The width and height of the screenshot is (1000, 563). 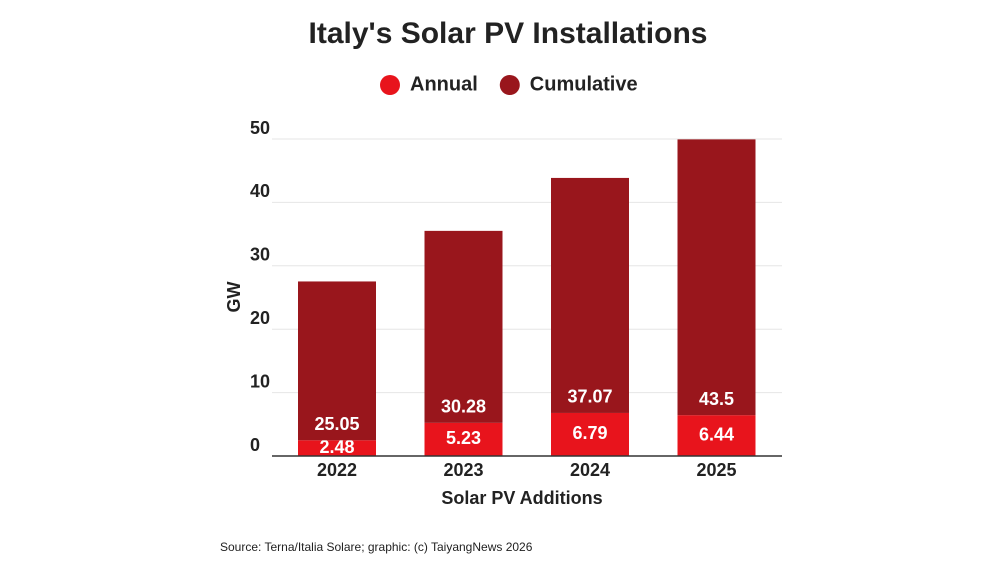 I want to click on y-tick-label: 0, so click(x=255, y=445).